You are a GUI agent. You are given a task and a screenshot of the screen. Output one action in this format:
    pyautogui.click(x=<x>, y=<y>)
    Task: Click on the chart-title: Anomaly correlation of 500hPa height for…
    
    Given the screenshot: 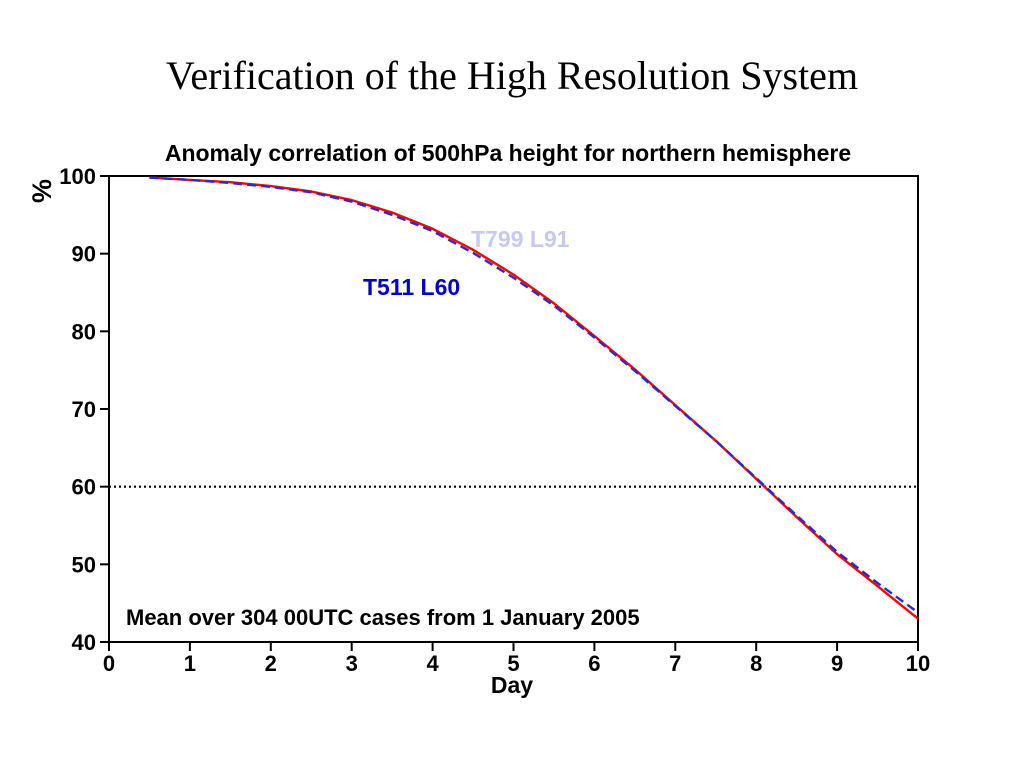 What is the action you would take?
    pyautogui.click(x=508, y=153)
    